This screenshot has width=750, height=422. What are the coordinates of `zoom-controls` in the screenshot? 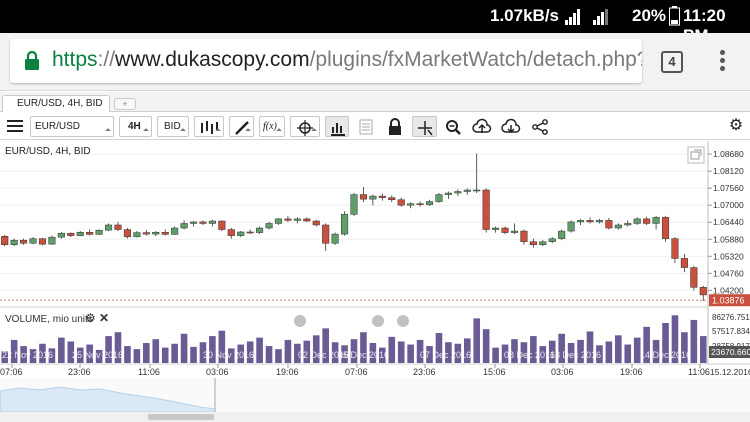 It's located at (351, 321).